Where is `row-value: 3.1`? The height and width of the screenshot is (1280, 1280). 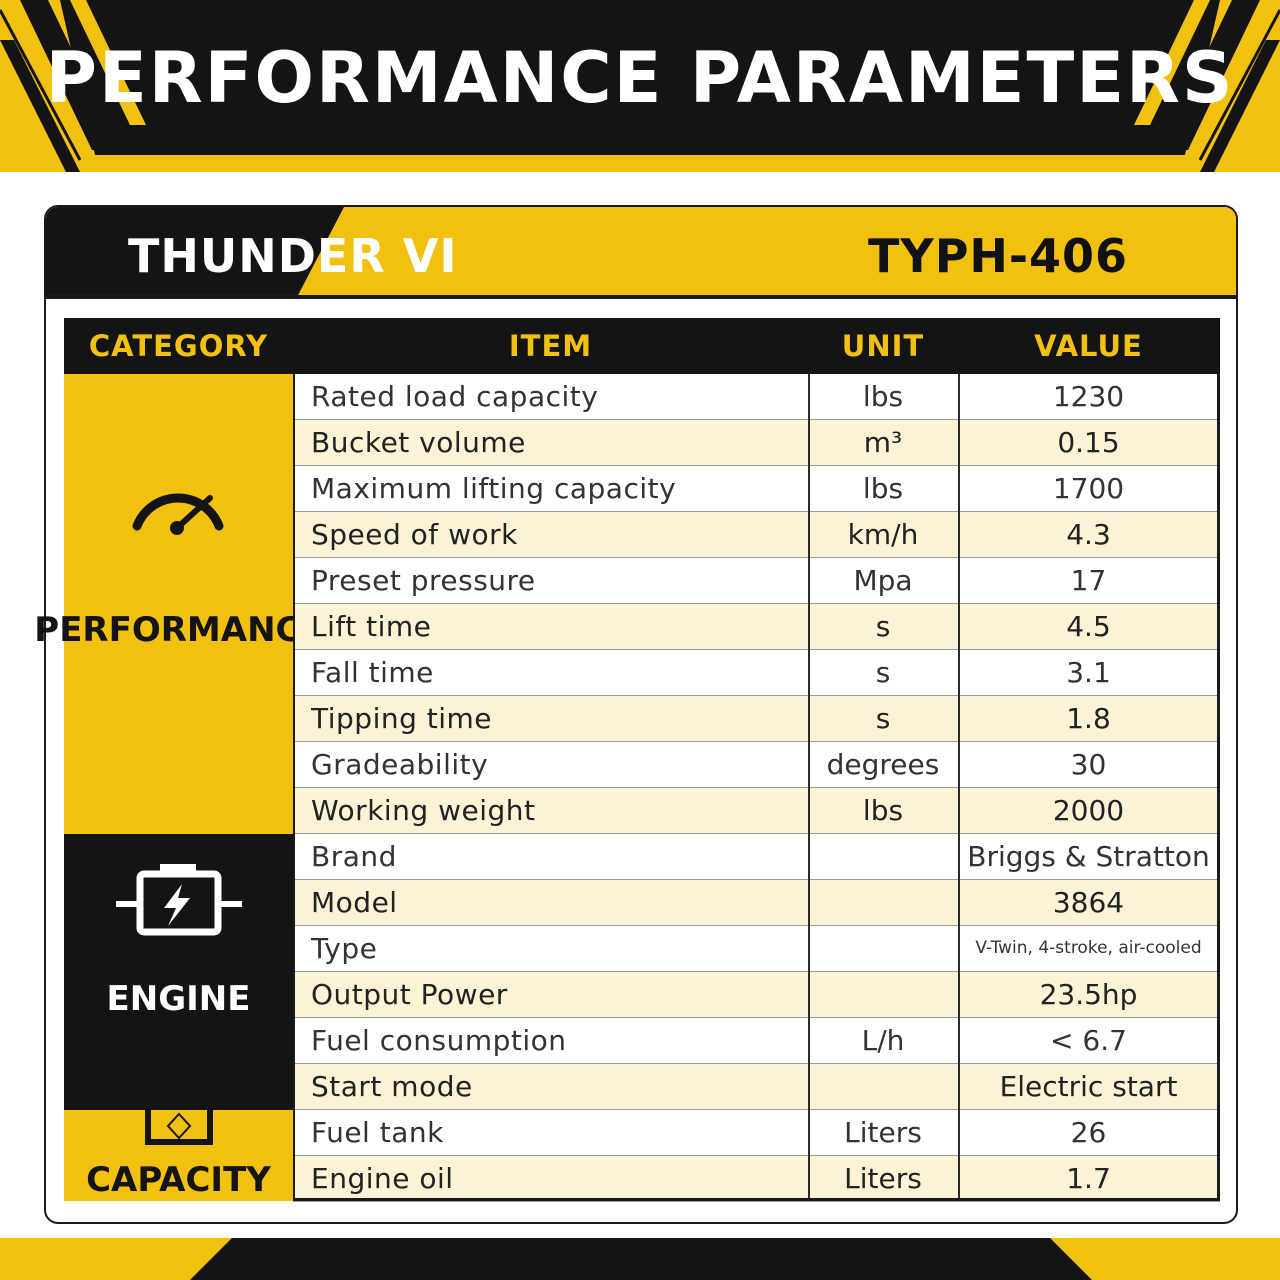 row-value: 3.1 is located at coordinates (1088, 672).